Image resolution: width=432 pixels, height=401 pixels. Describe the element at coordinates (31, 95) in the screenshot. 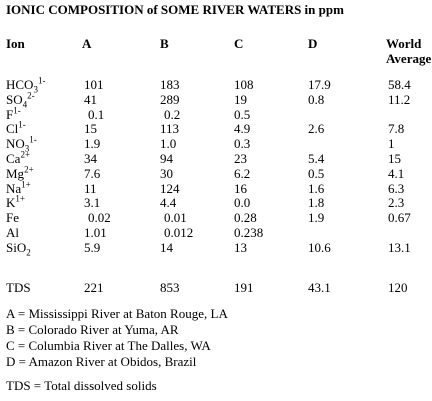

I see `ion-charge: 2-` at that location.